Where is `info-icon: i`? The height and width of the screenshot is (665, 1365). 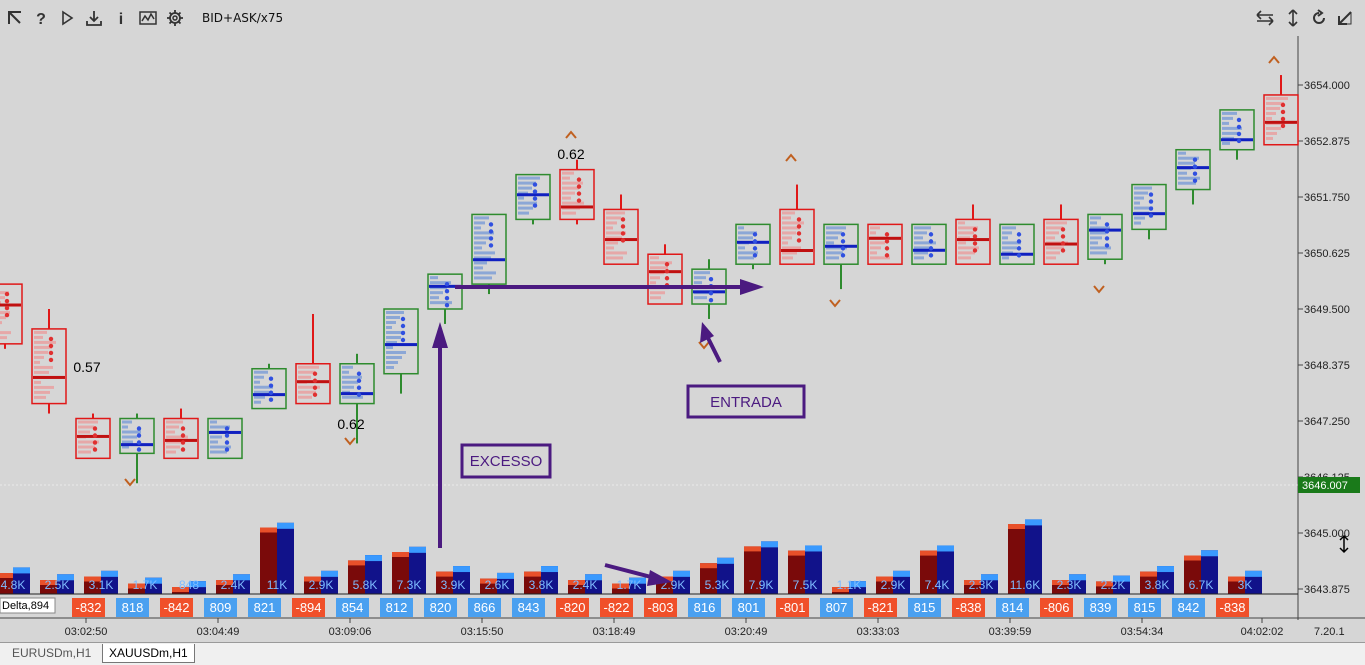
info-icon: i is located at coordinates (121, 18).